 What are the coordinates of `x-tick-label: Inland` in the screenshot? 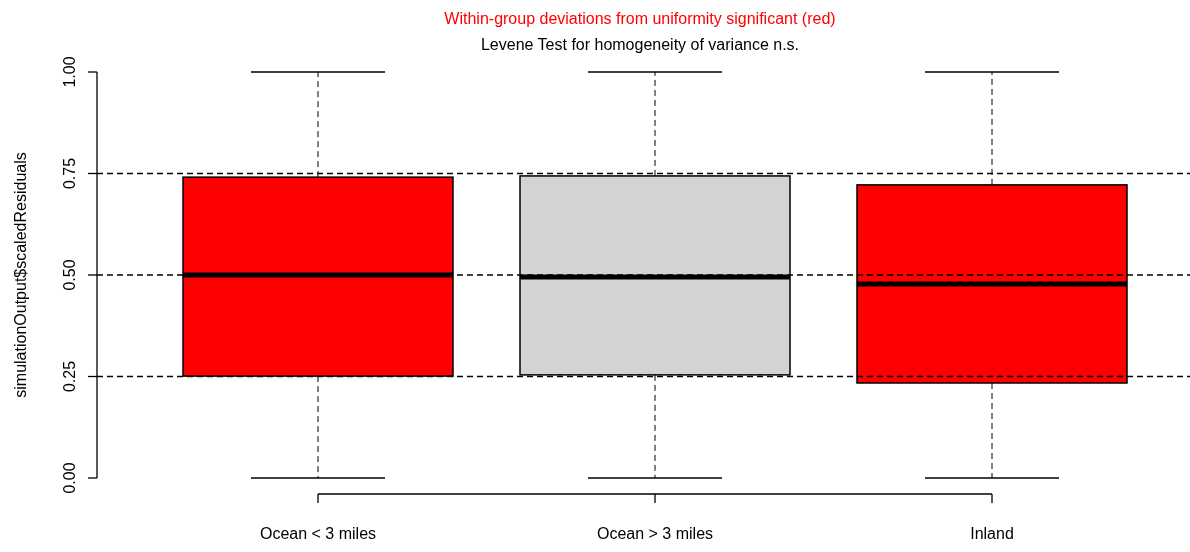 It's located at (992, 533).